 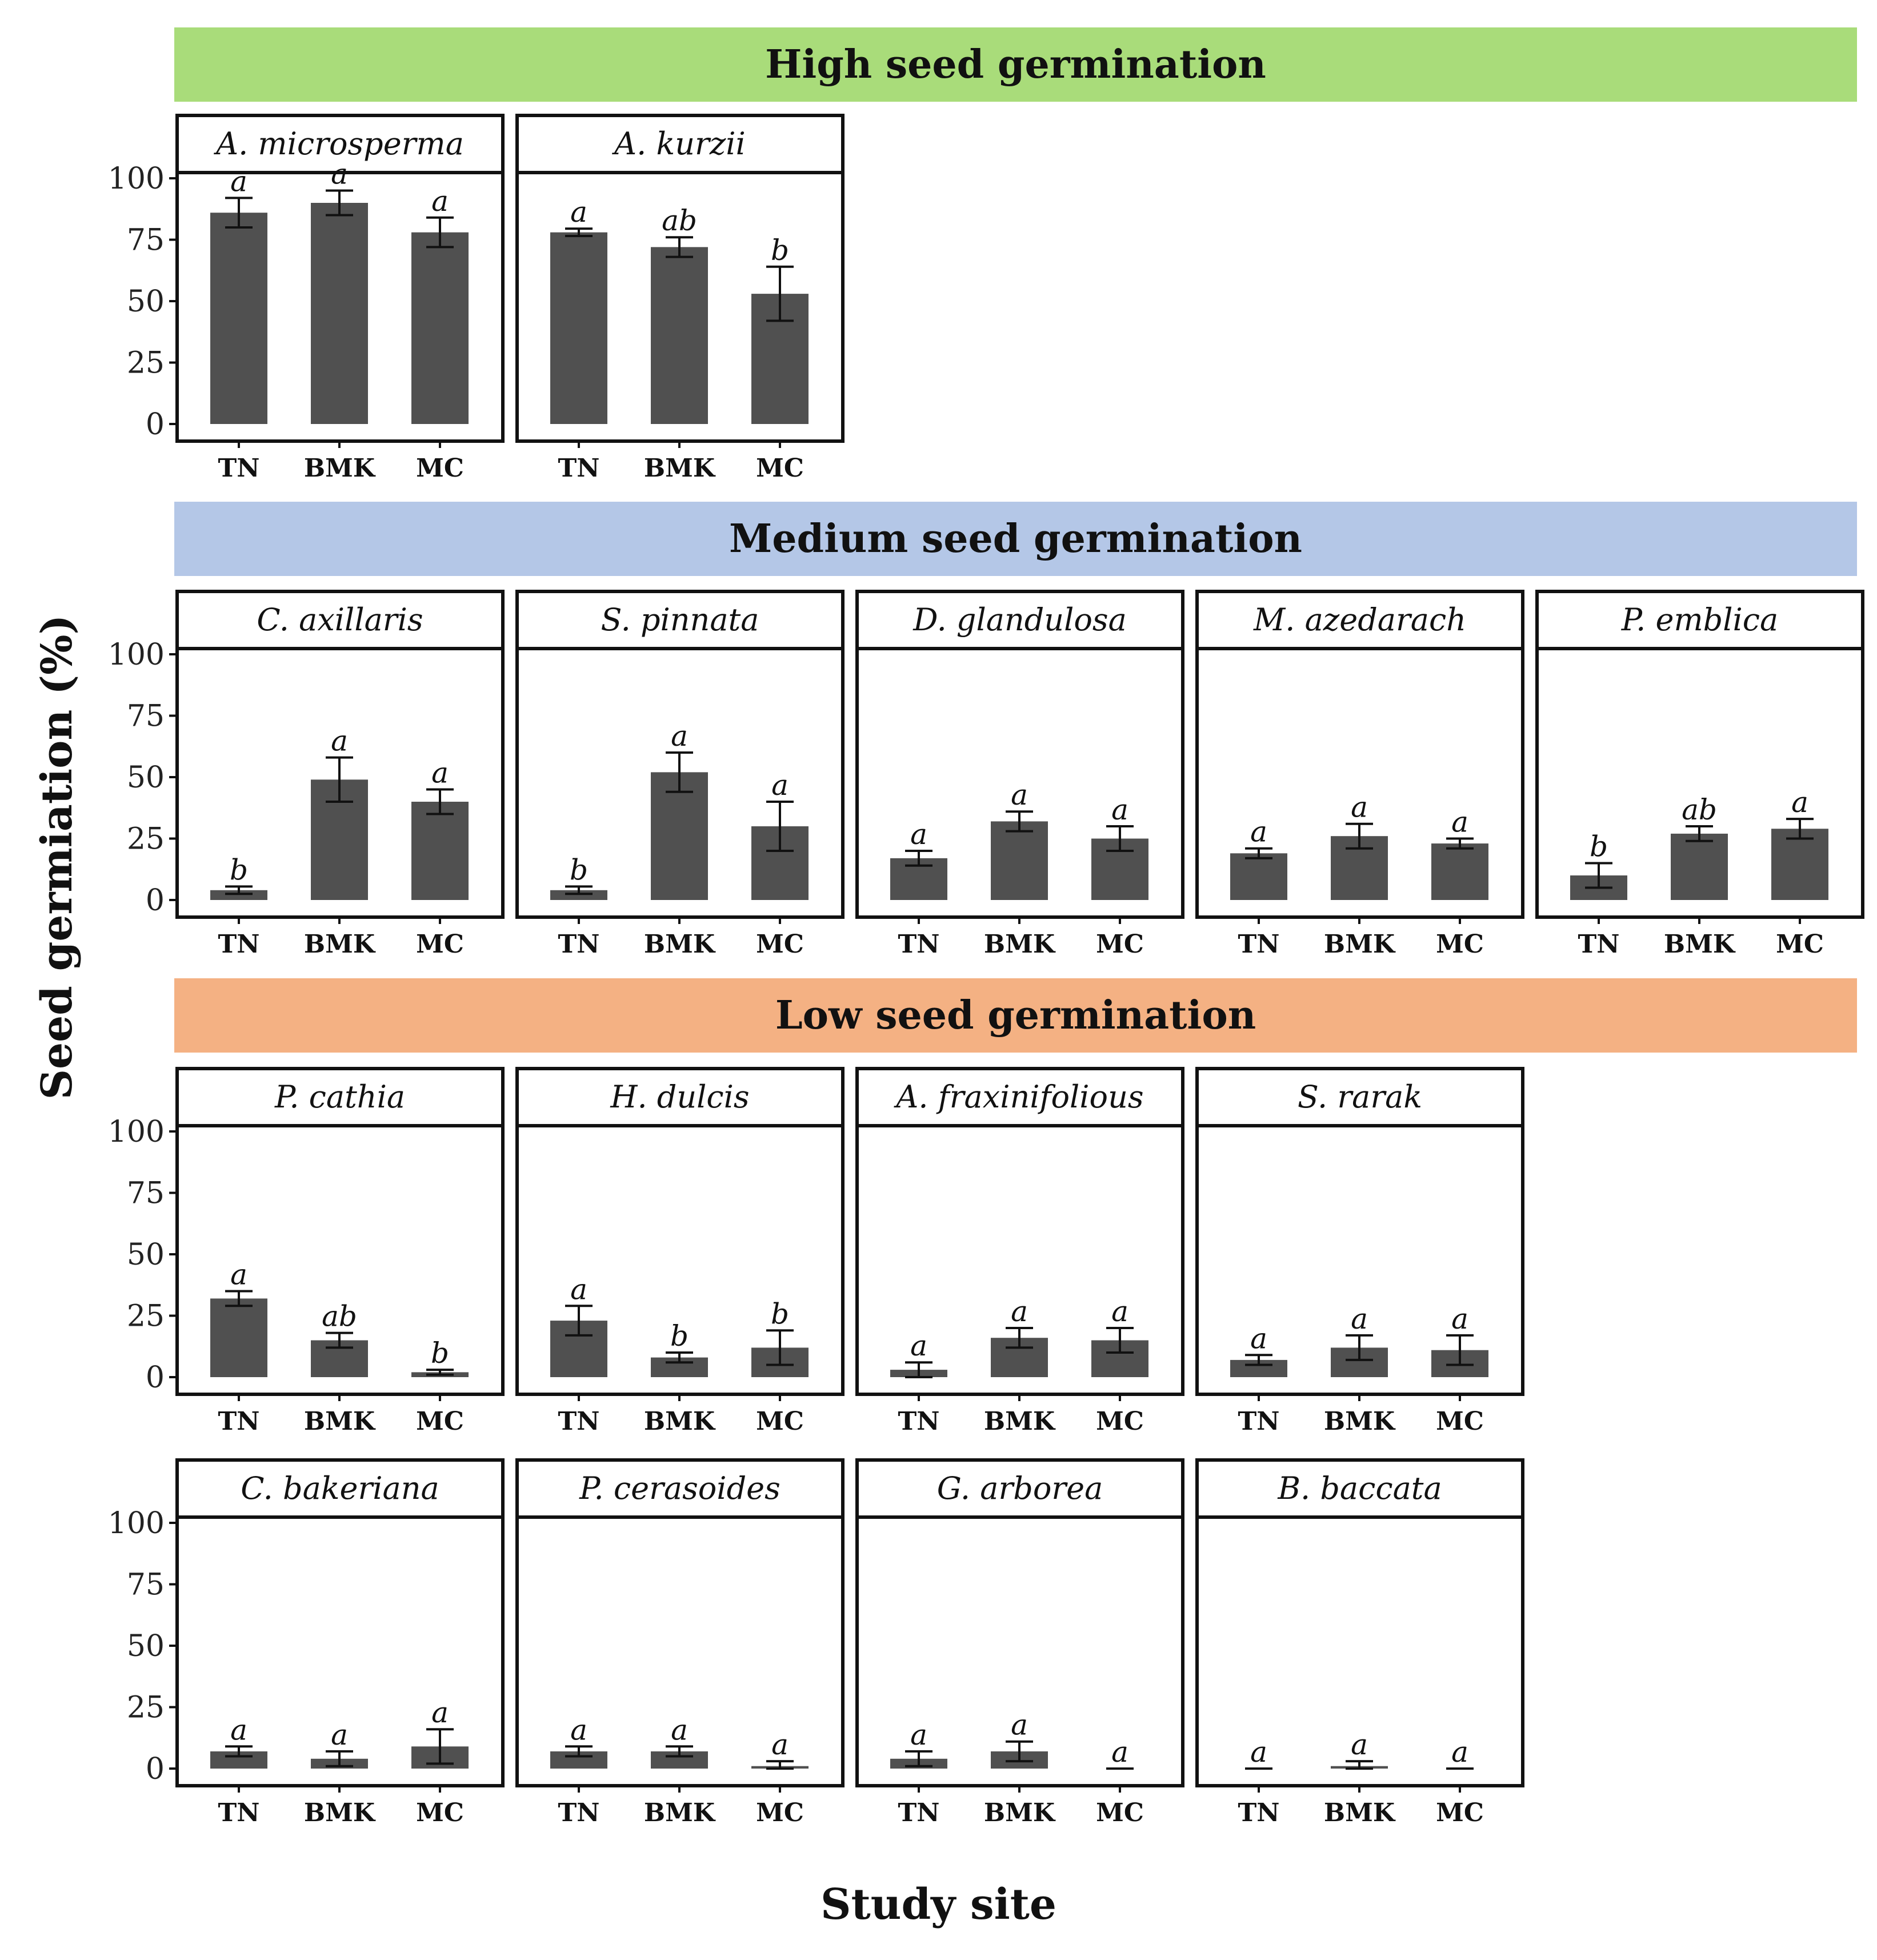 I want to click on panel-title: C. axillaris, so click(x=340, y=620).